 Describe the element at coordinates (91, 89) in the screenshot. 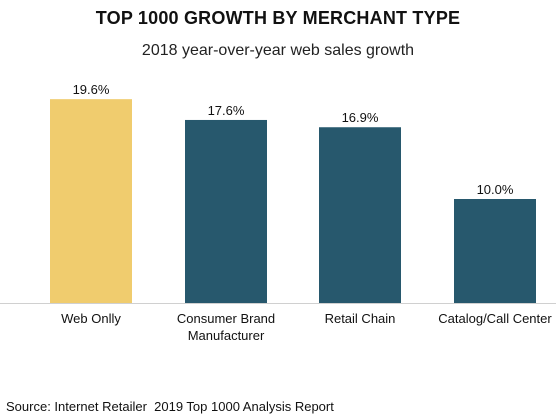

I see `data-label: 19.6%` at that location.